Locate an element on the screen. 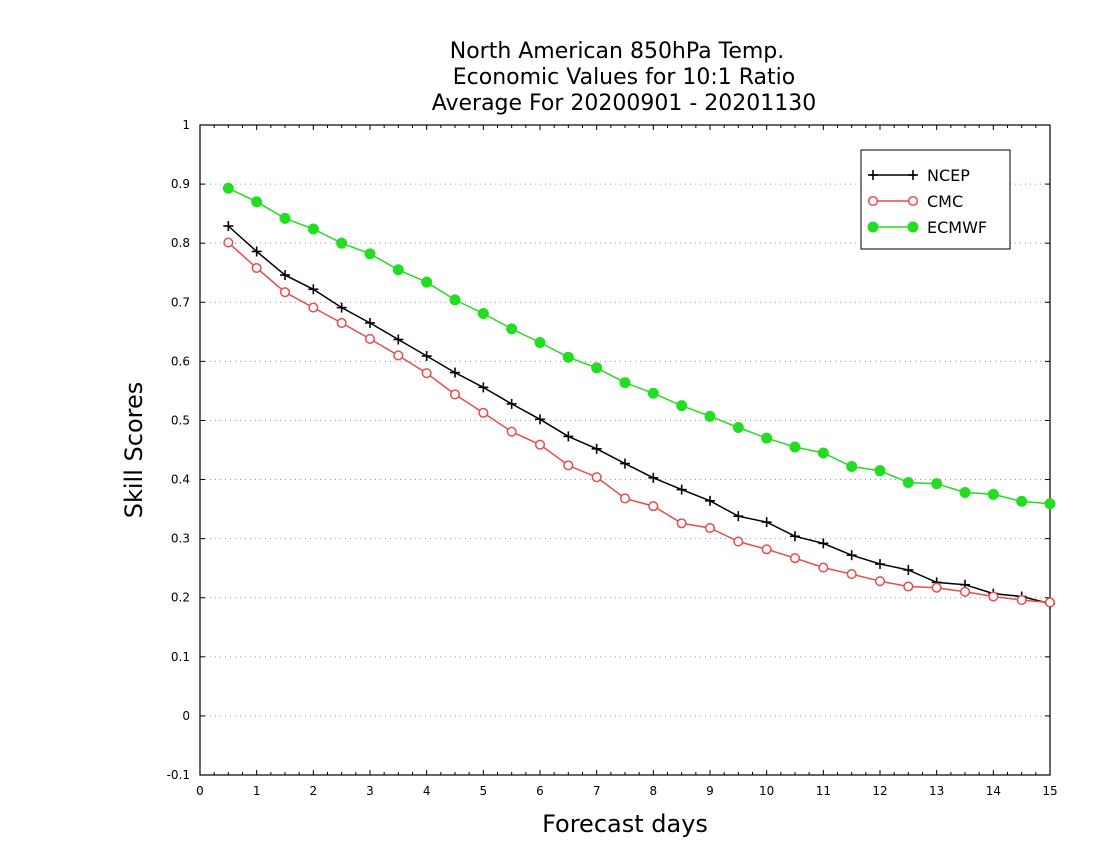 The height and width of the screenshot is (854, 1100). y-tick-label: 0.1 is located at coordinates (180, 657).